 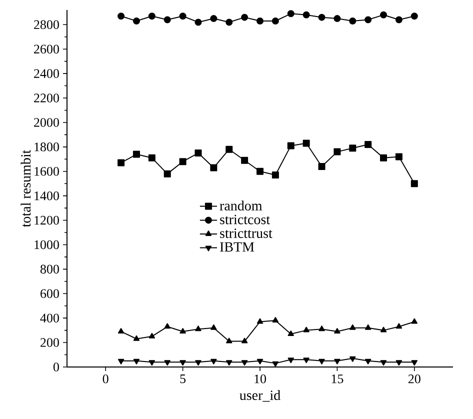 What do you see at coordinates (49, 269) in the screenshot?
I see `y-tick-label: 800` at bounding box center [49, 269].